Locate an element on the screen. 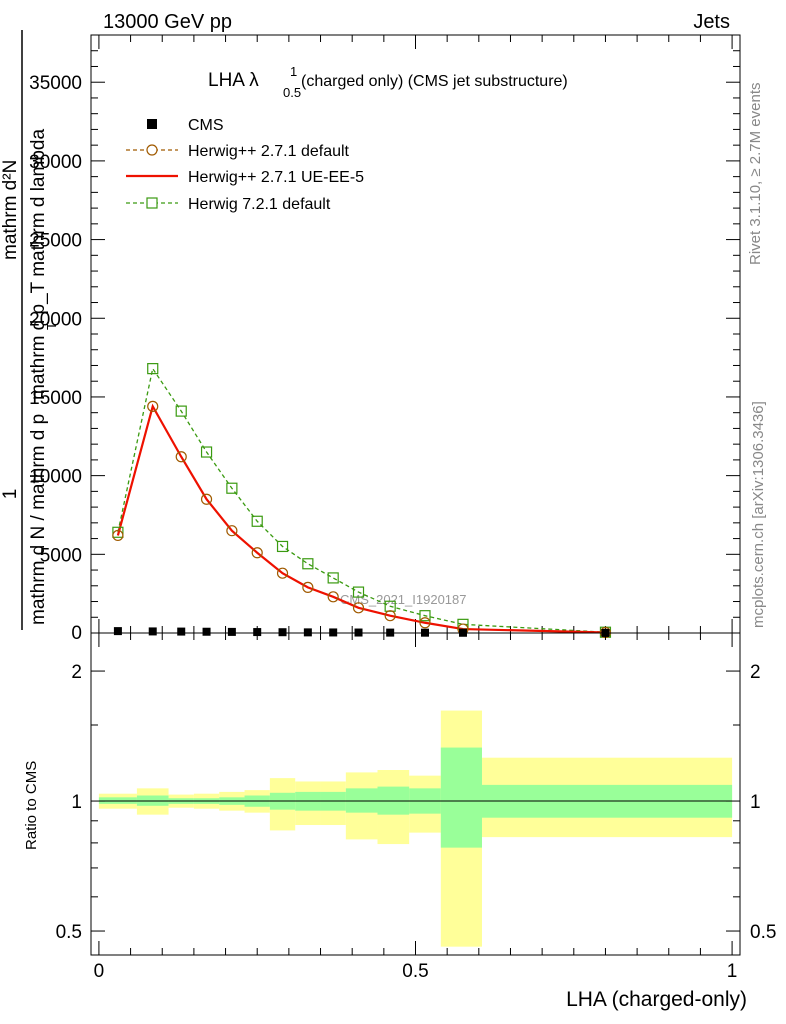 The image size is (786, 1024). ratio-ytick-label: 2 is located at coordinates (76, 672).